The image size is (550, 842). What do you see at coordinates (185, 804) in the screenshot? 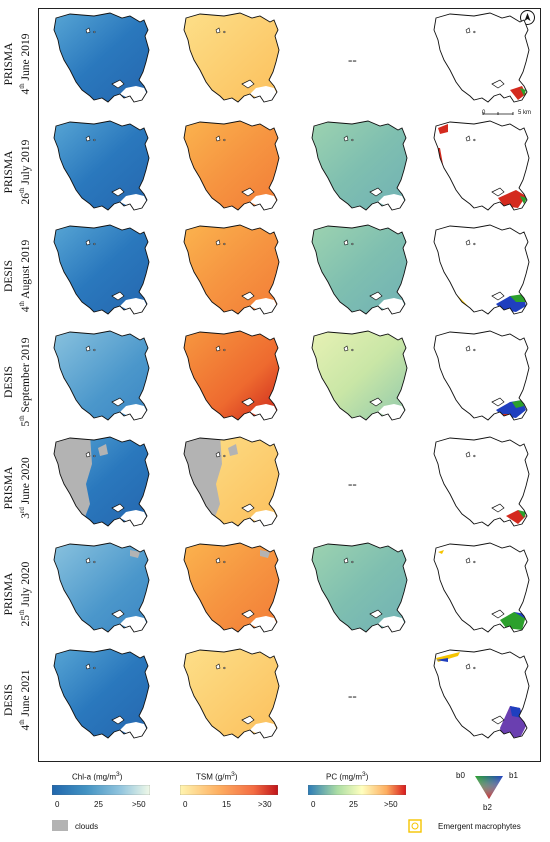
I see `tsm-tick-min: 0` at bounding box center [185, 804].